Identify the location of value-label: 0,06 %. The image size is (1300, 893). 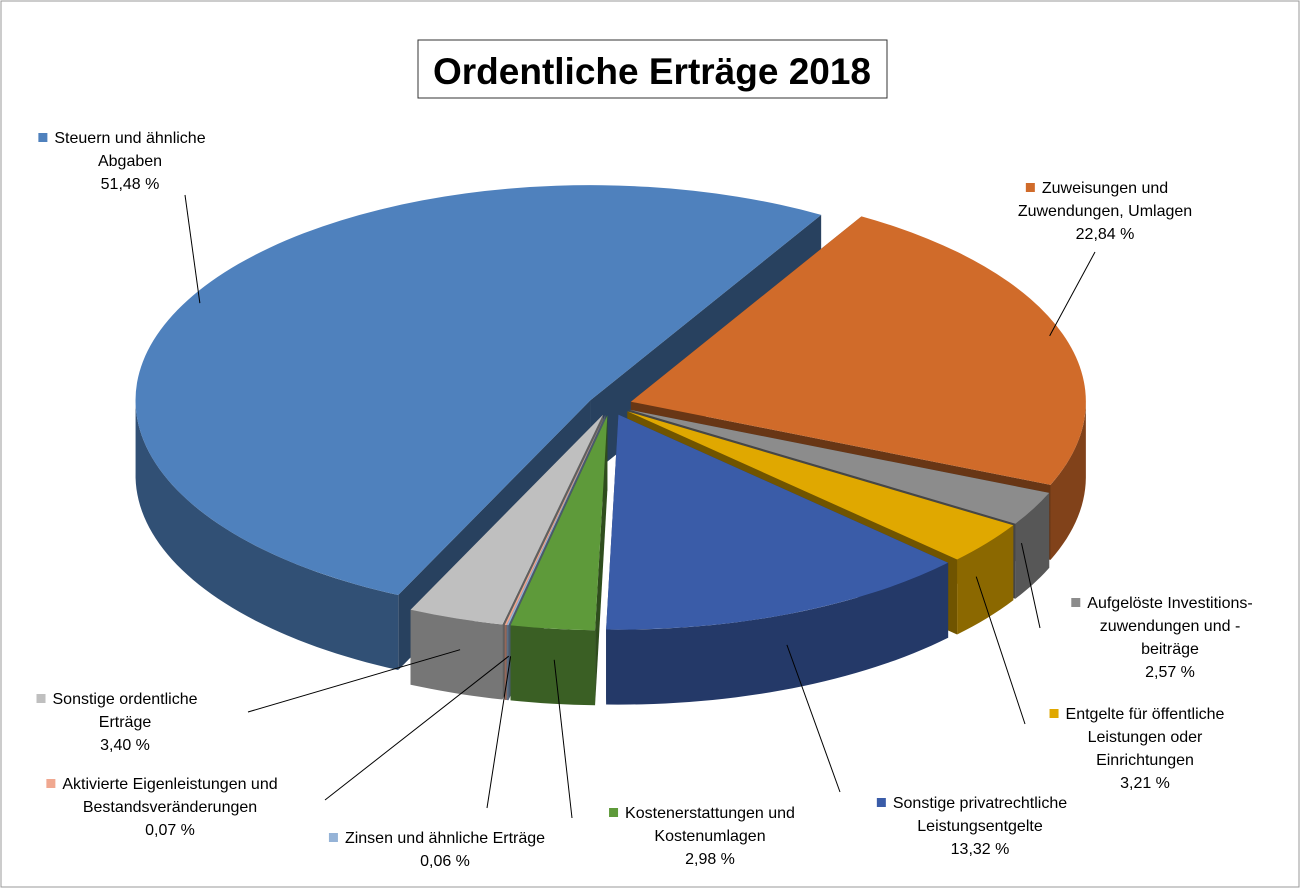
(445, 861).